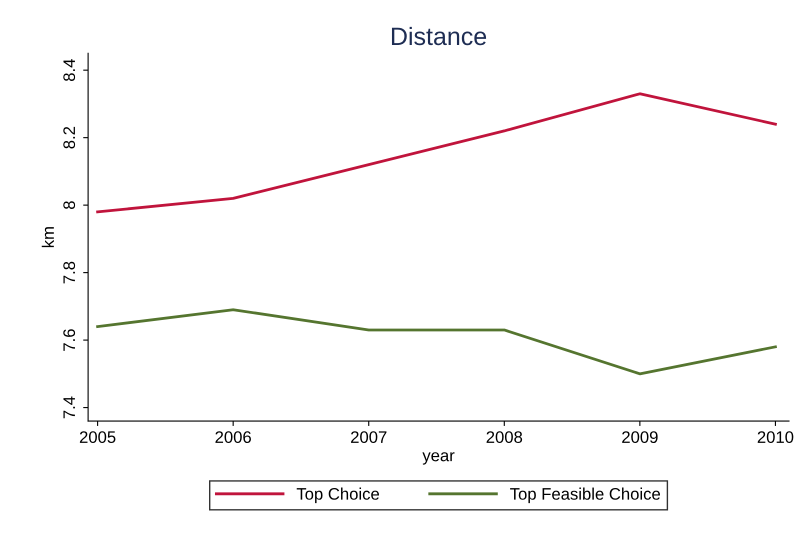 The width and height of the screenshot is (801, 533). I want to click on x-tick-label: 2010, so click(776, 437).